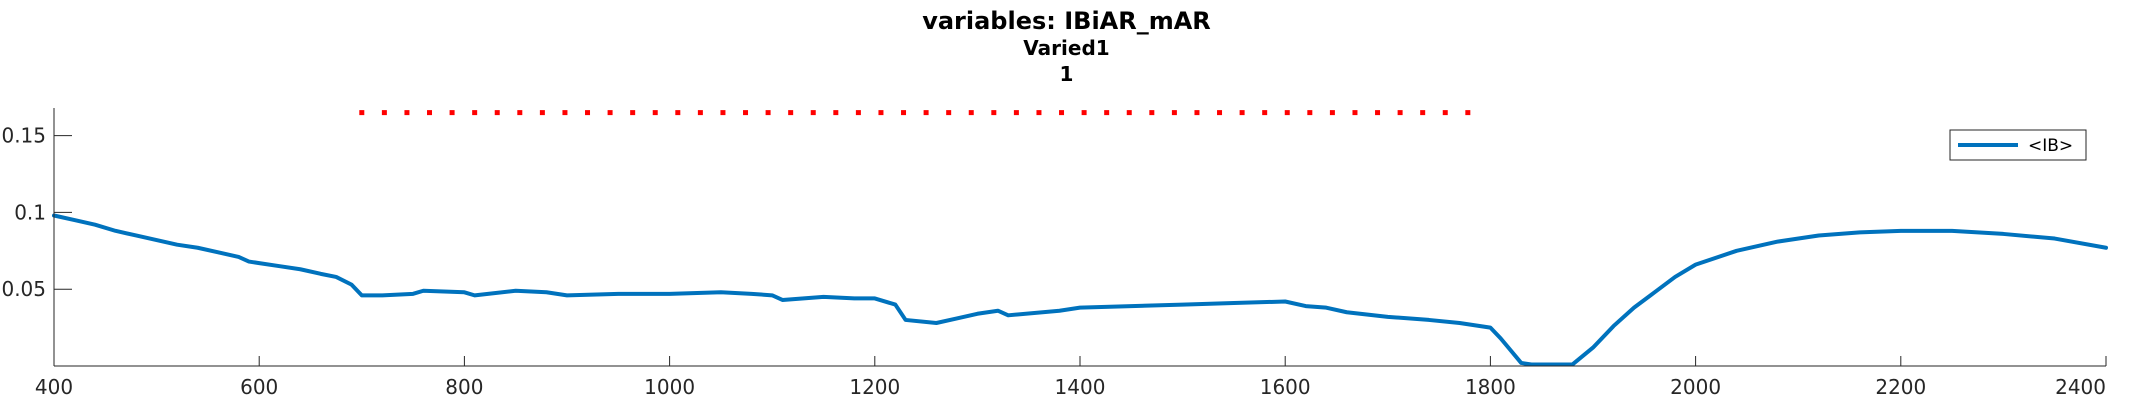 The width and height of the screenshot is (2133, 400). I want to click on x-tick-label: 1800, so click(1490, 387).